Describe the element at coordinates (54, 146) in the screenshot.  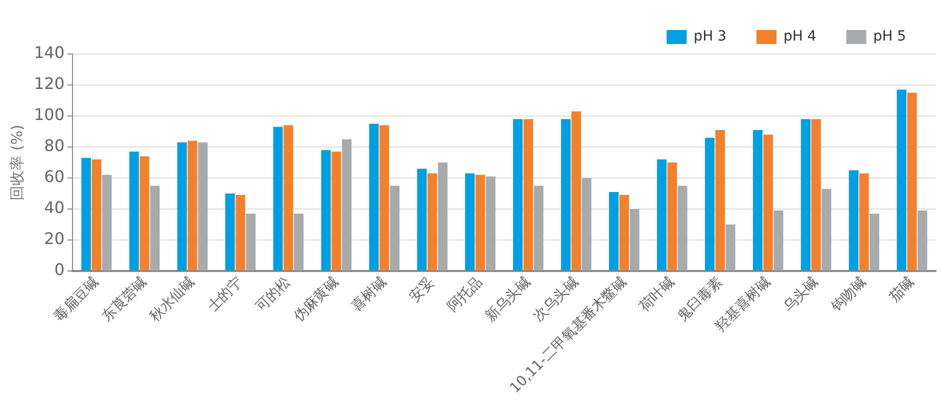
I see `y-tick-label: 80` at that location.